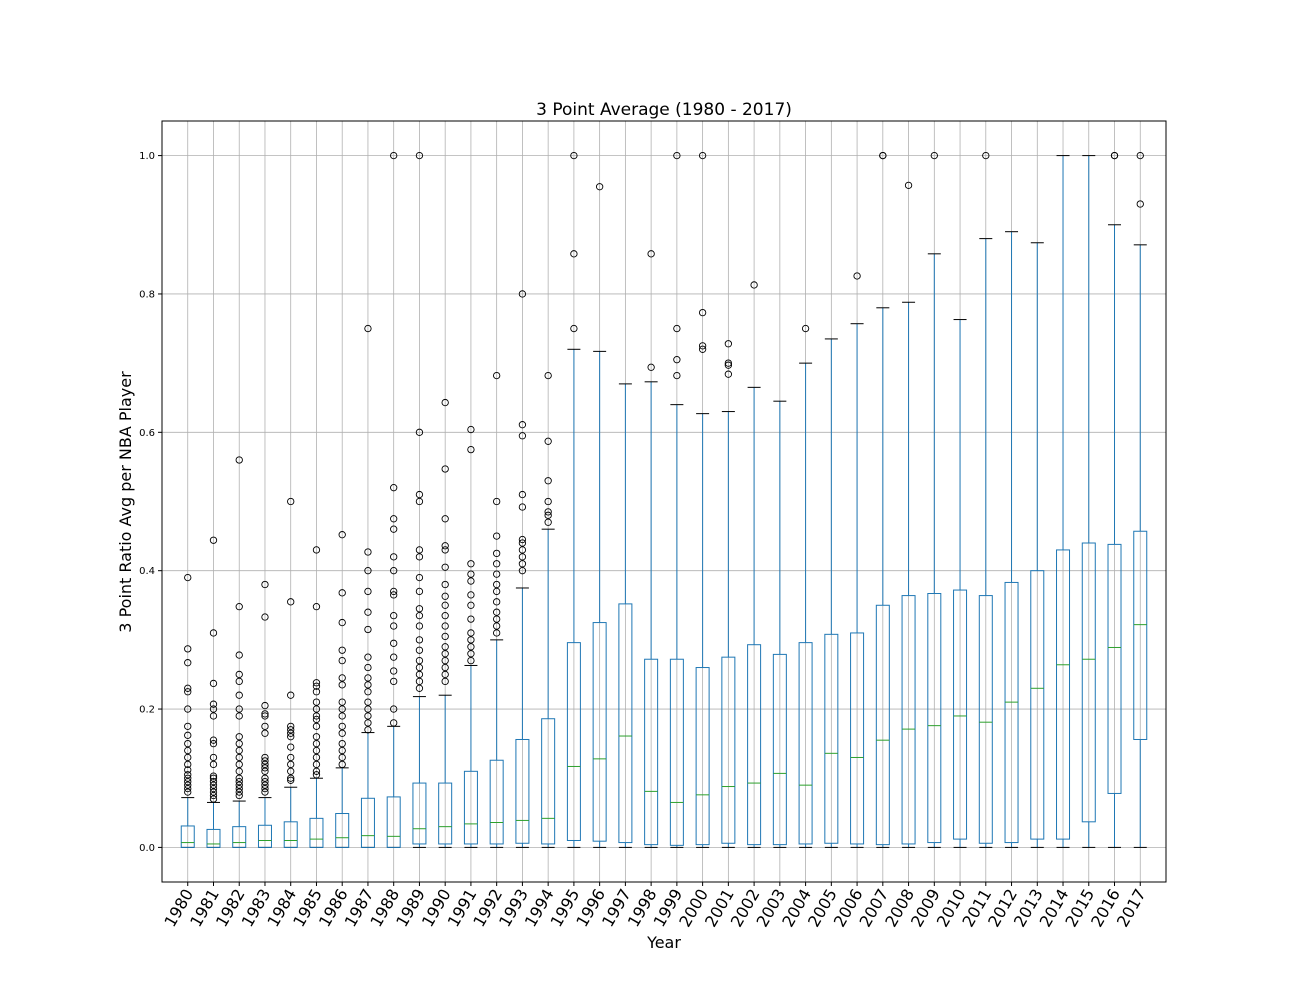 This screenshot has width=1296, height=1008. I want to click on box-2009, so click(934, 499).